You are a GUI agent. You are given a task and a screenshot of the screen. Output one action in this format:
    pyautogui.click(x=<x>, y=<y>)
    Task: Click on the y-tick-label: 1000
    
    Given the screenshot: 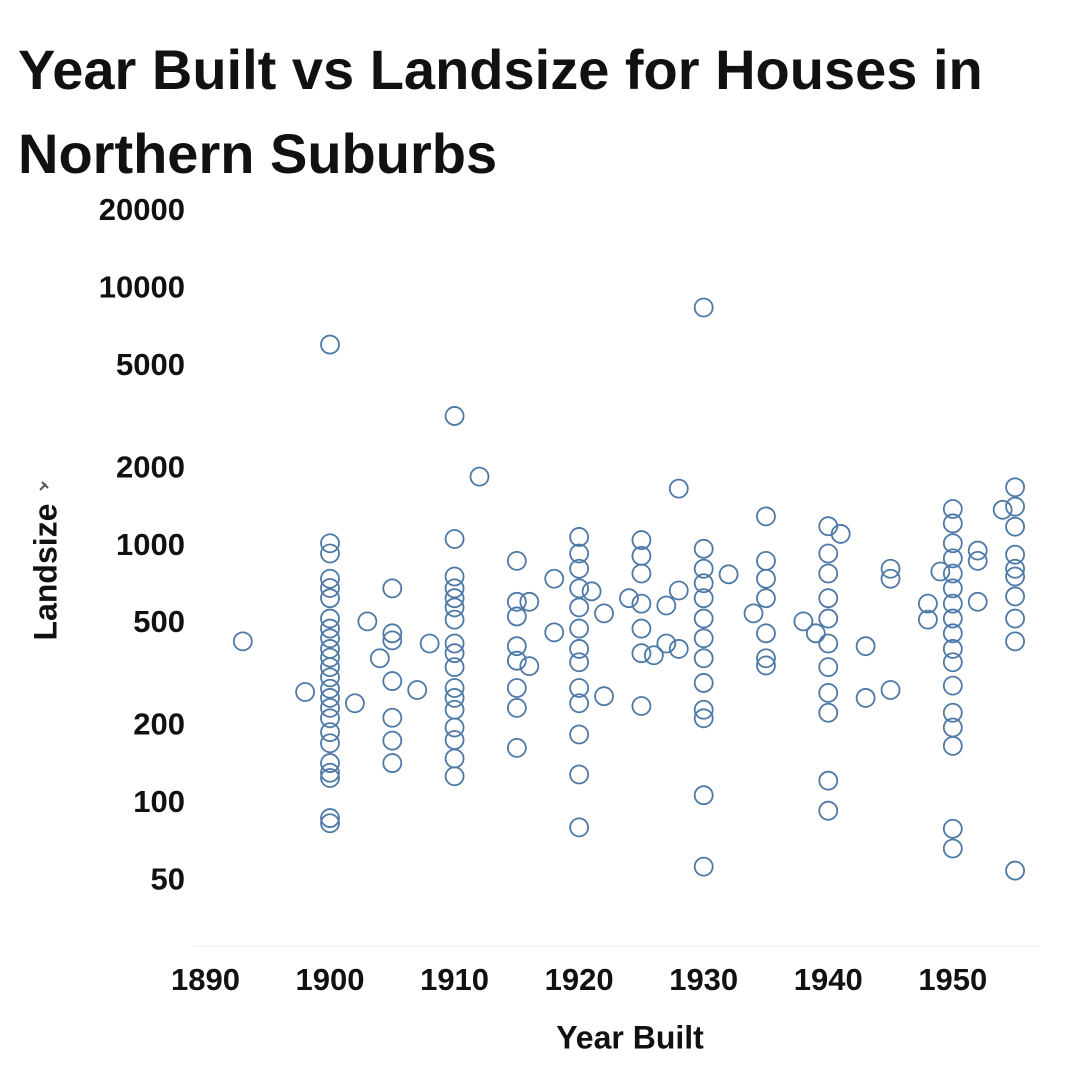 What is the action you would take?
    pyautogui.click(x=150, y=544)
    